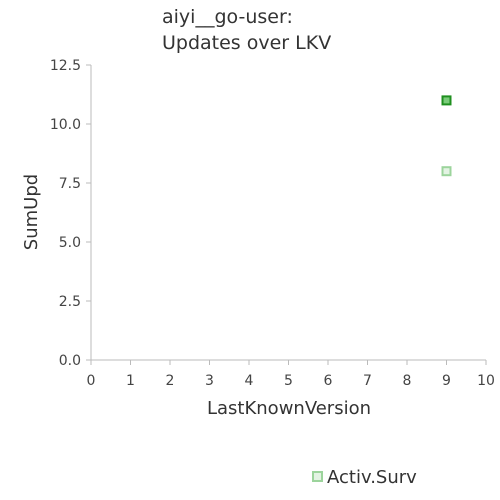 Image resolution: width=500 pixels, height=500 pixels. I want to click on legend: Activ.Surv, so click(364, 477).